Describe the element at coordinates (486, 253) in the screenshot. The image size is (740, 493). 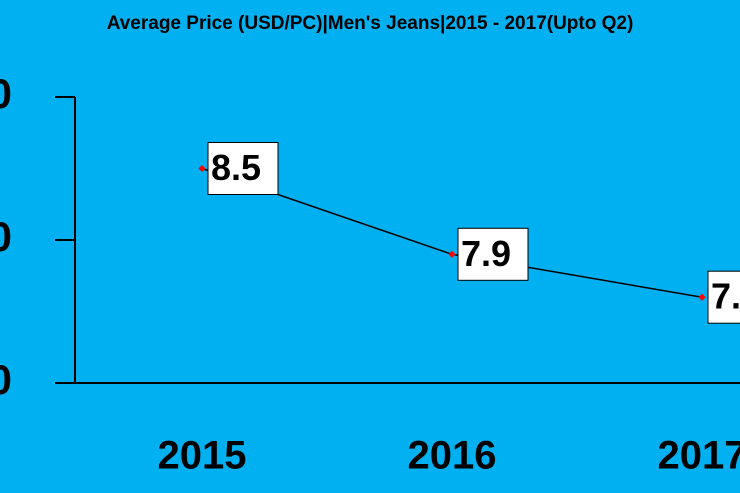
I see `data-label: 7.9` at that location.